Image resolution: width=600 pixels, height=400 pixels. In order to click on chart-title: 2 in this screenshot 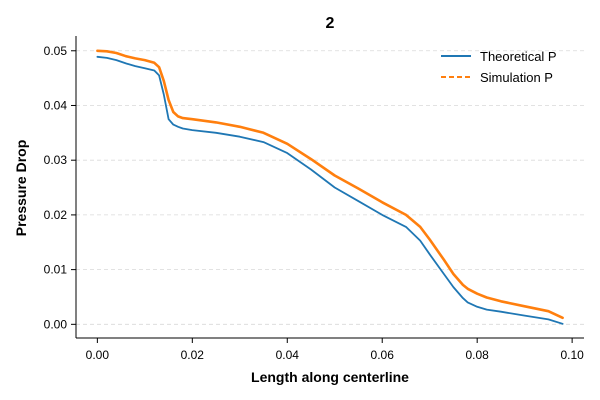, I will do `click(330, 23)`.